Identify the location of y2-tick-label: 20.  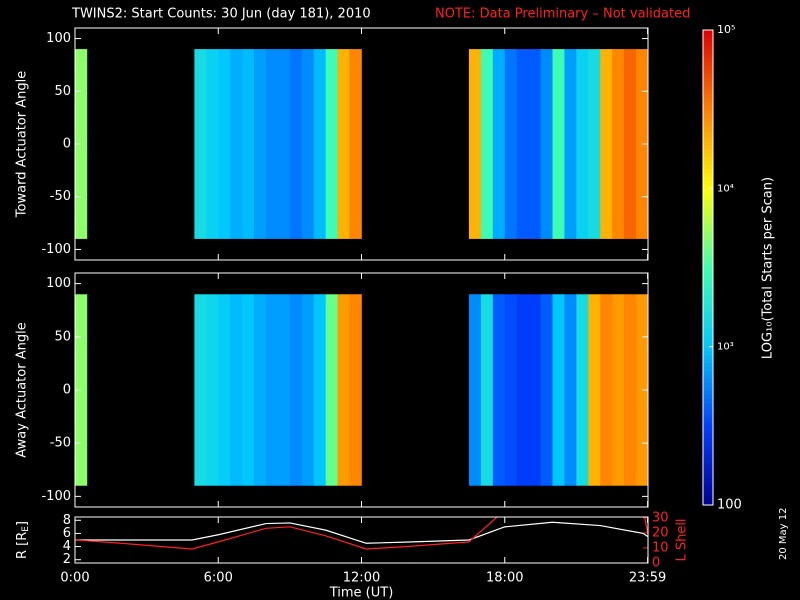
(660, 532).